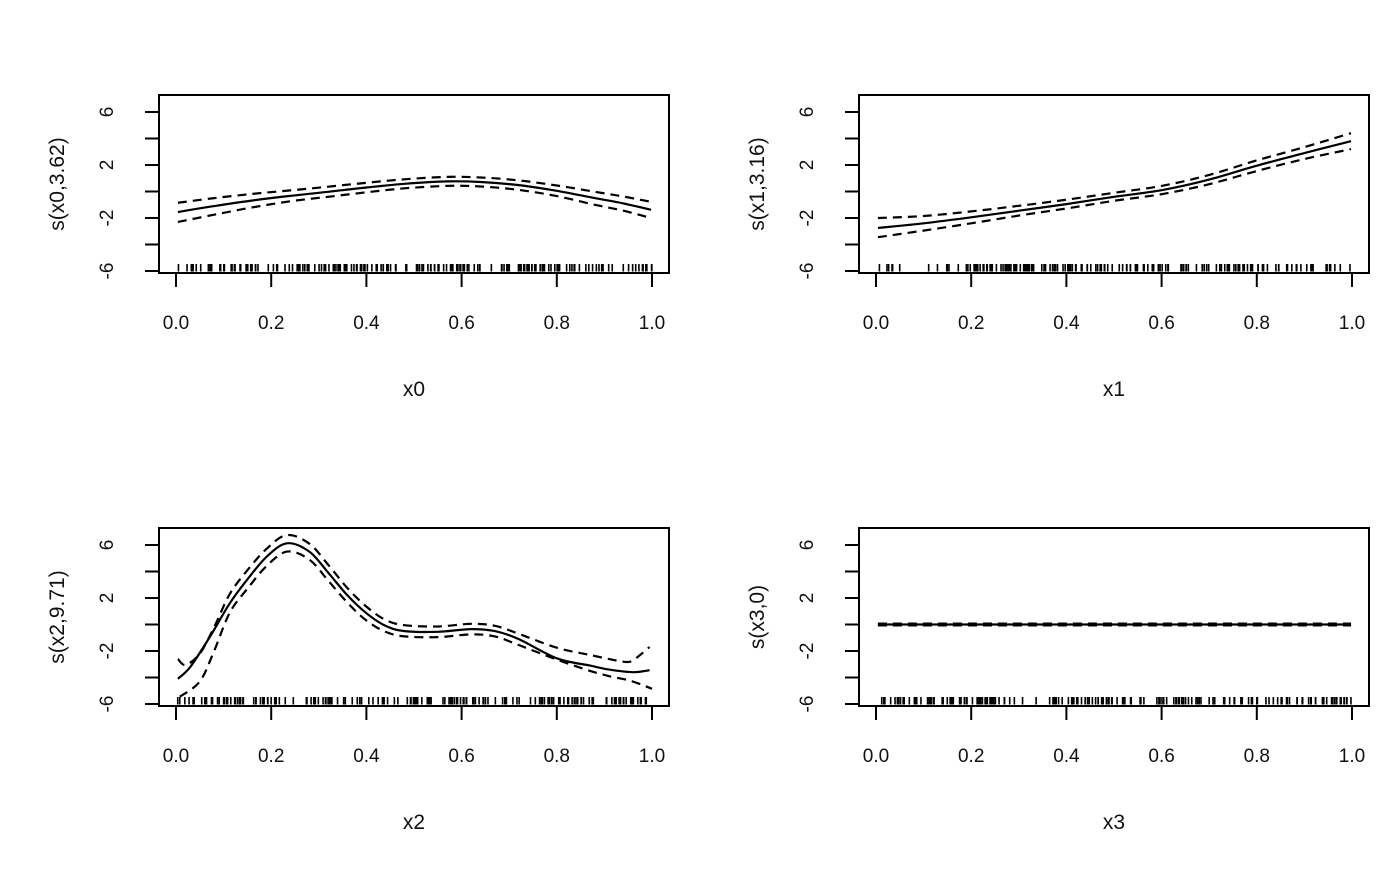  Describe the element at coordinates (414, 389) in the screenshot. I see `x-axis-title: x0` at that location.